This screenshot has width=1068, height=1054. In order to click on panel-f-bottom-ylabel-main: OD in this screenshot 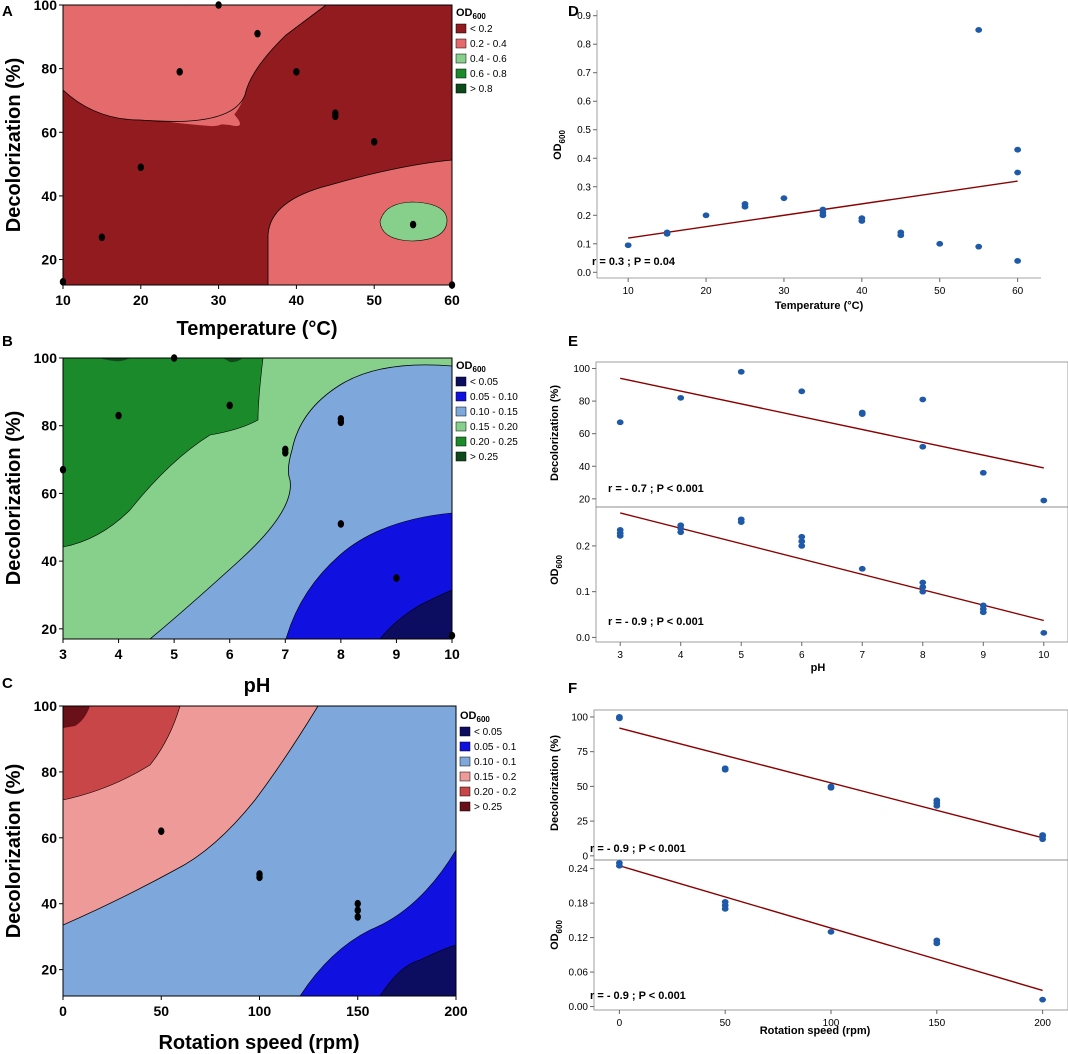, I will do `click(555, 941)`.